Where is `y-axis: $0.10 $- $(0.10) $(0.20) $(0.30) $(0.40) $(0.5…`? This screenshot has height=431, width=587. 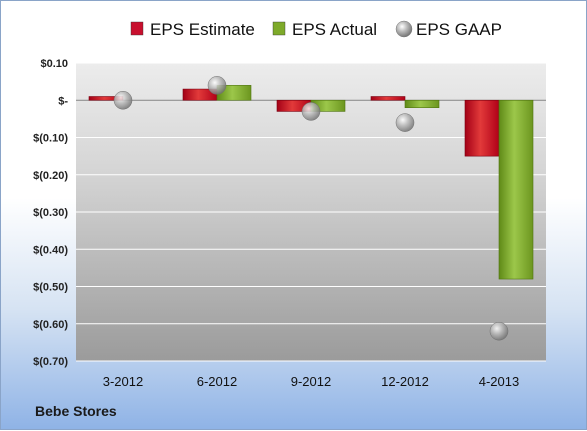
y-axis: $0.10 $- $(0.10) $(0.20) $(0.30) $(0.40) $(0.5… is located at coordinates (50, 213).